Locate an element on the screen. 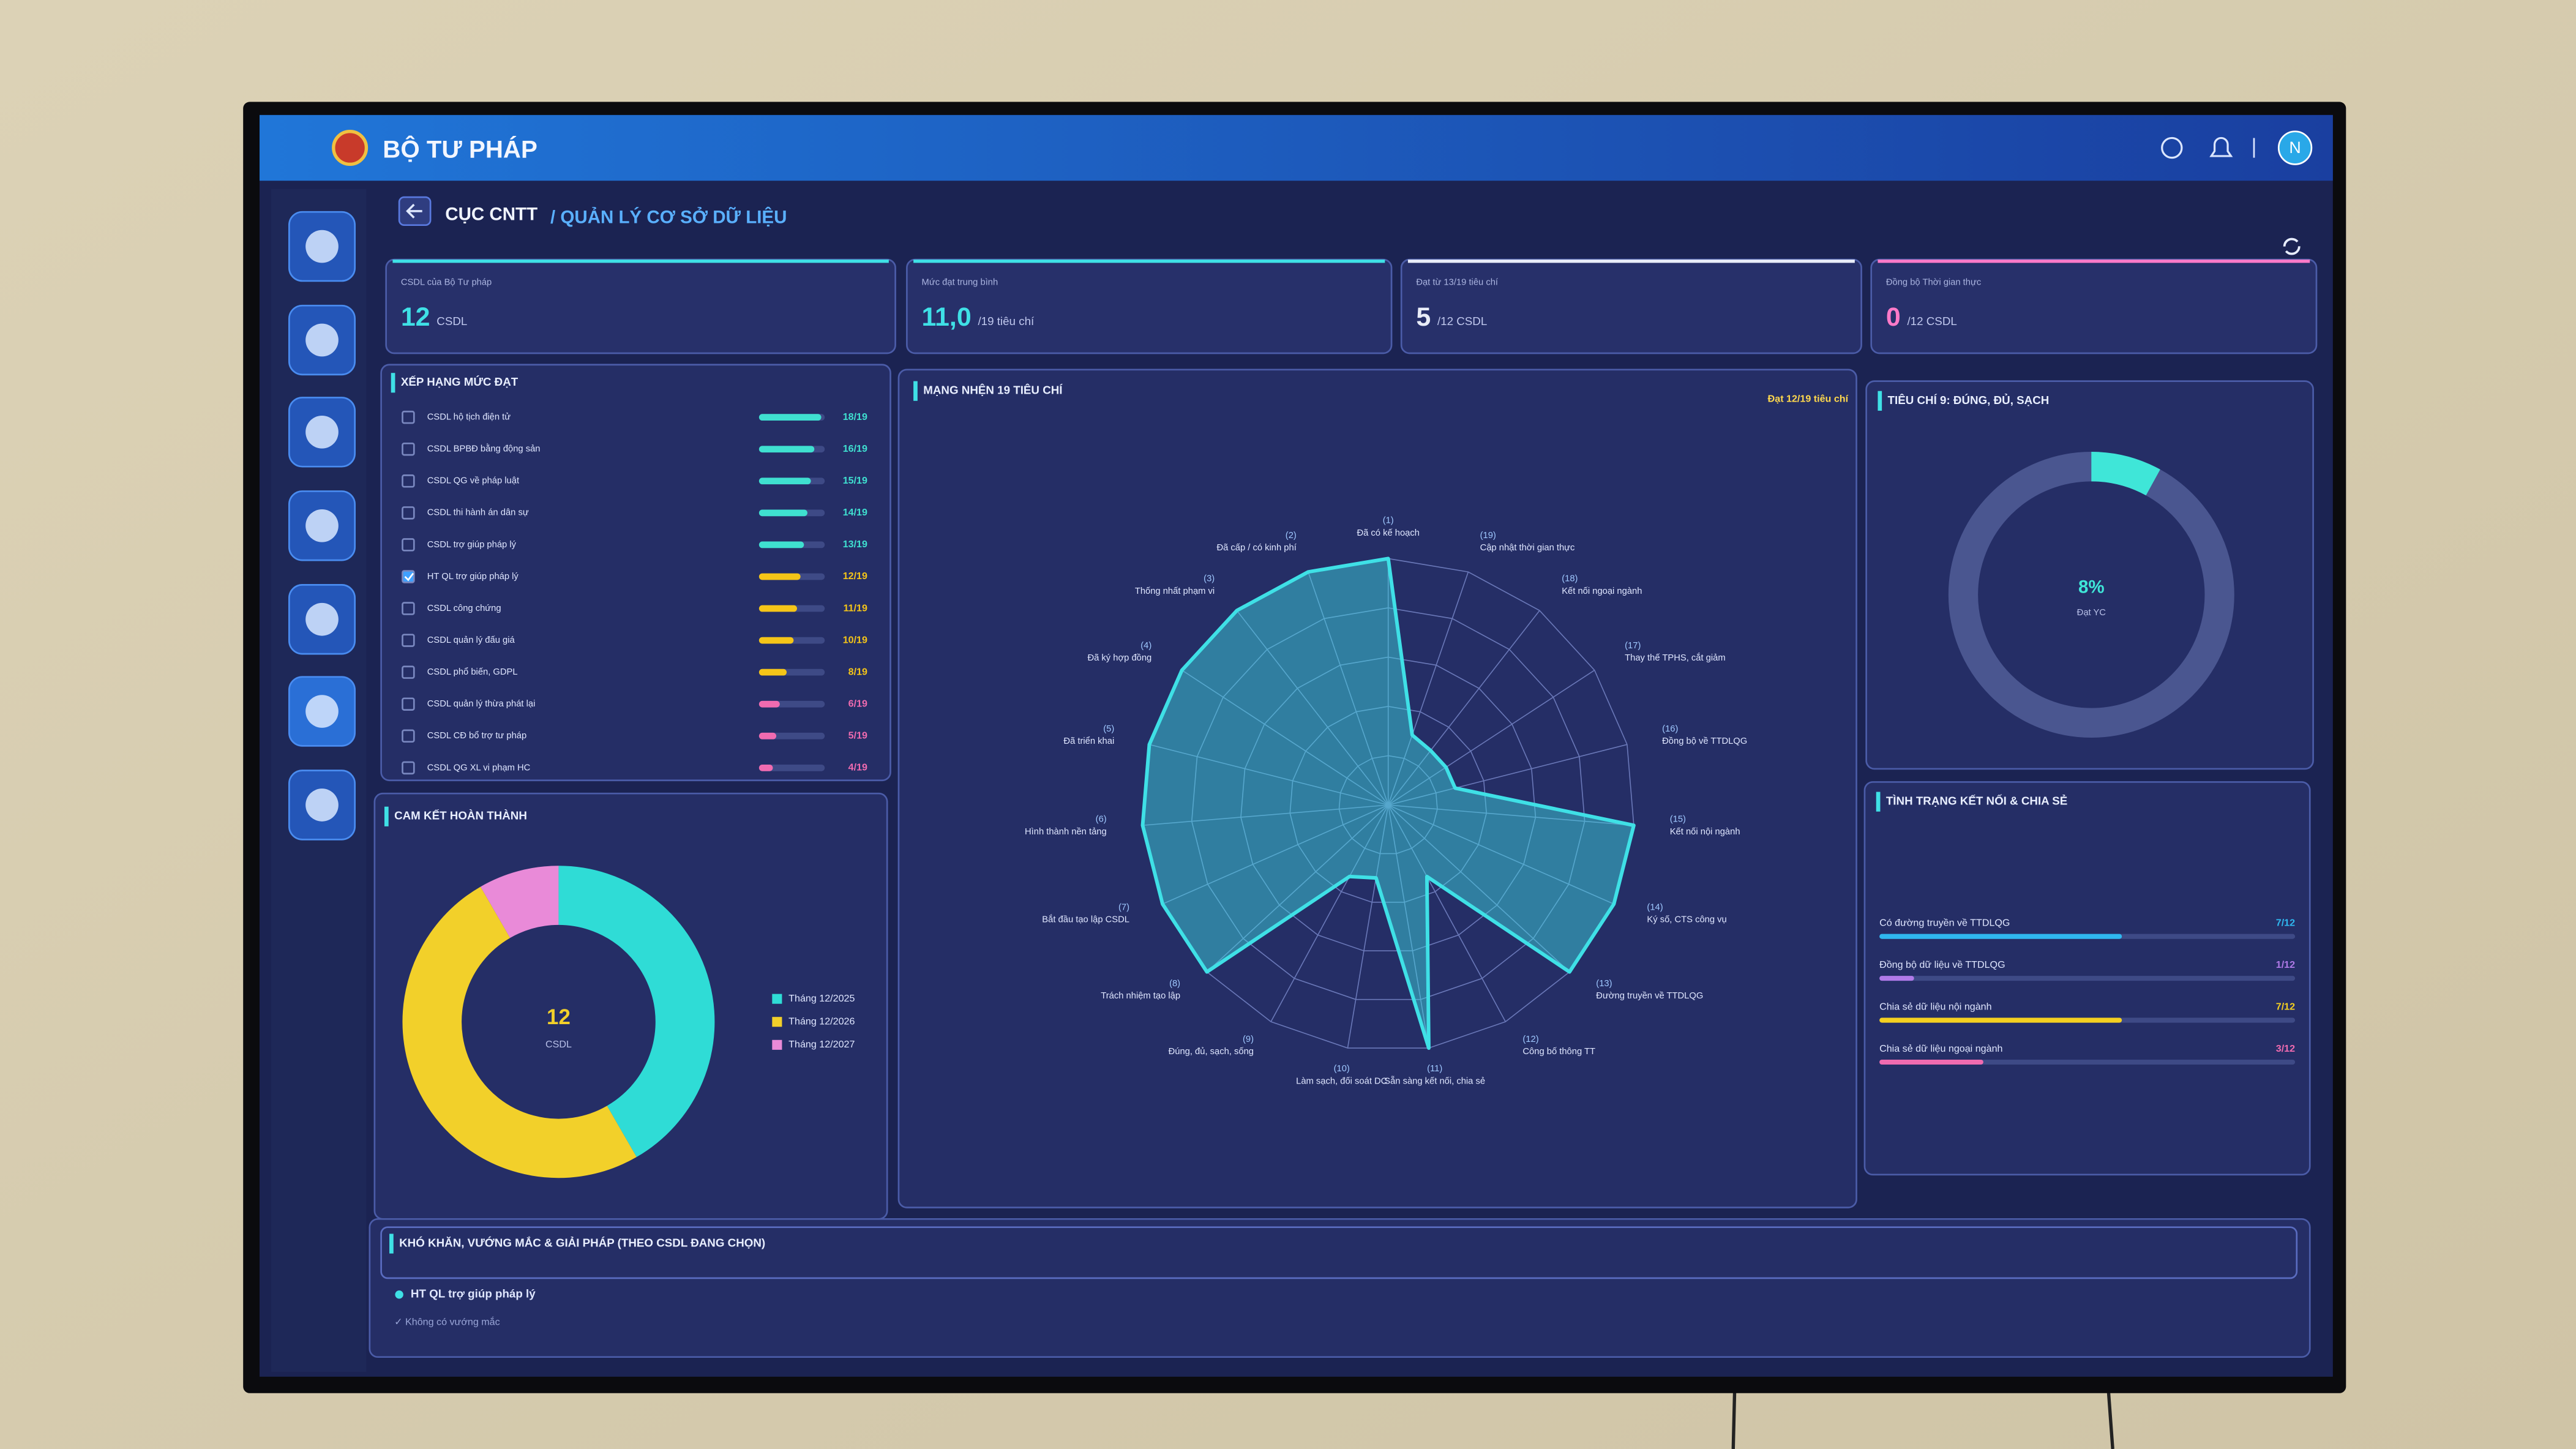 Image resolution: width=2576 pixels, height=1449 pixels. legend-label: Tháng 12/2027 is located at coordinates (821, 1045).